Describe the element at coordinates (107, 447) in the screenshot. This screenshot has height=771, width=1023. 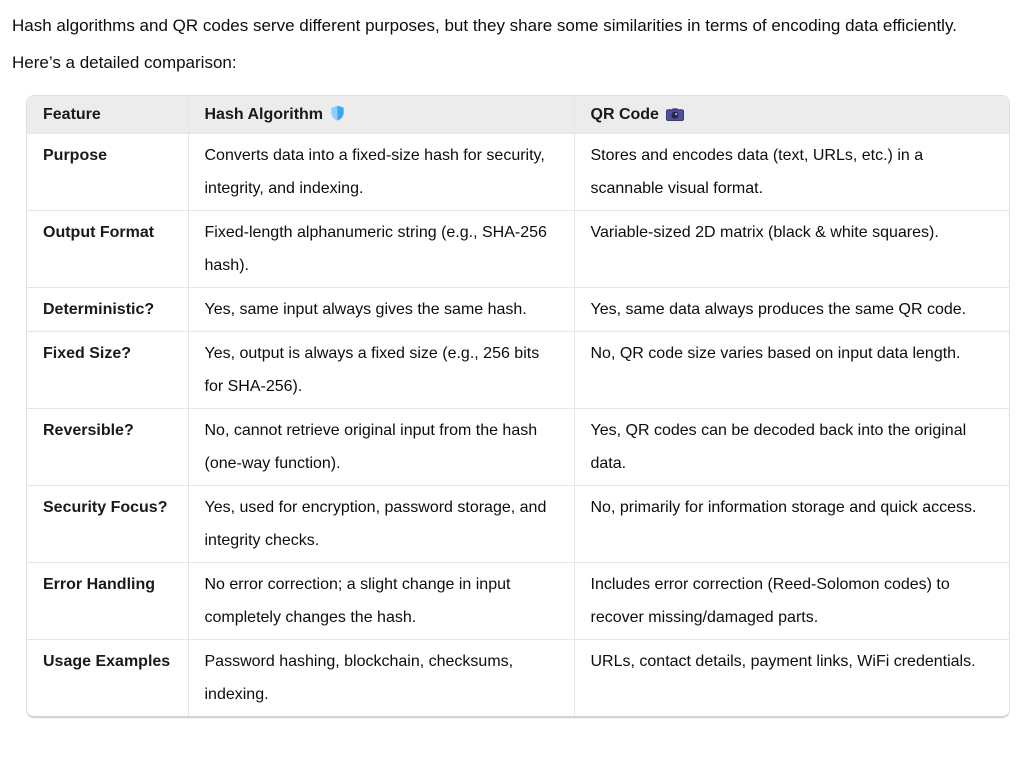
I see `feature-cell: Reversible?` at that location.